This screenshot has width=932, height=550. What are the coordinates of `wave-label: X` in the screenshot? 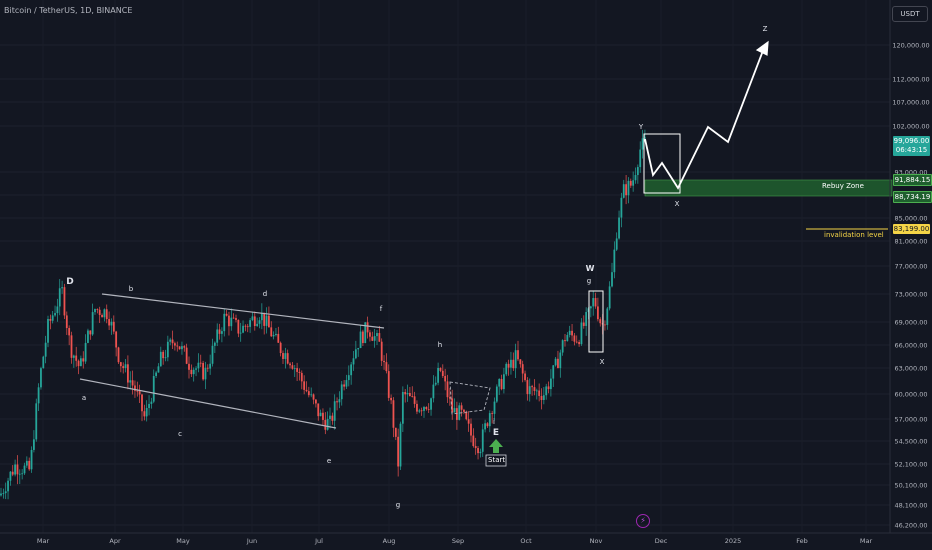 It's located at (602, 362).